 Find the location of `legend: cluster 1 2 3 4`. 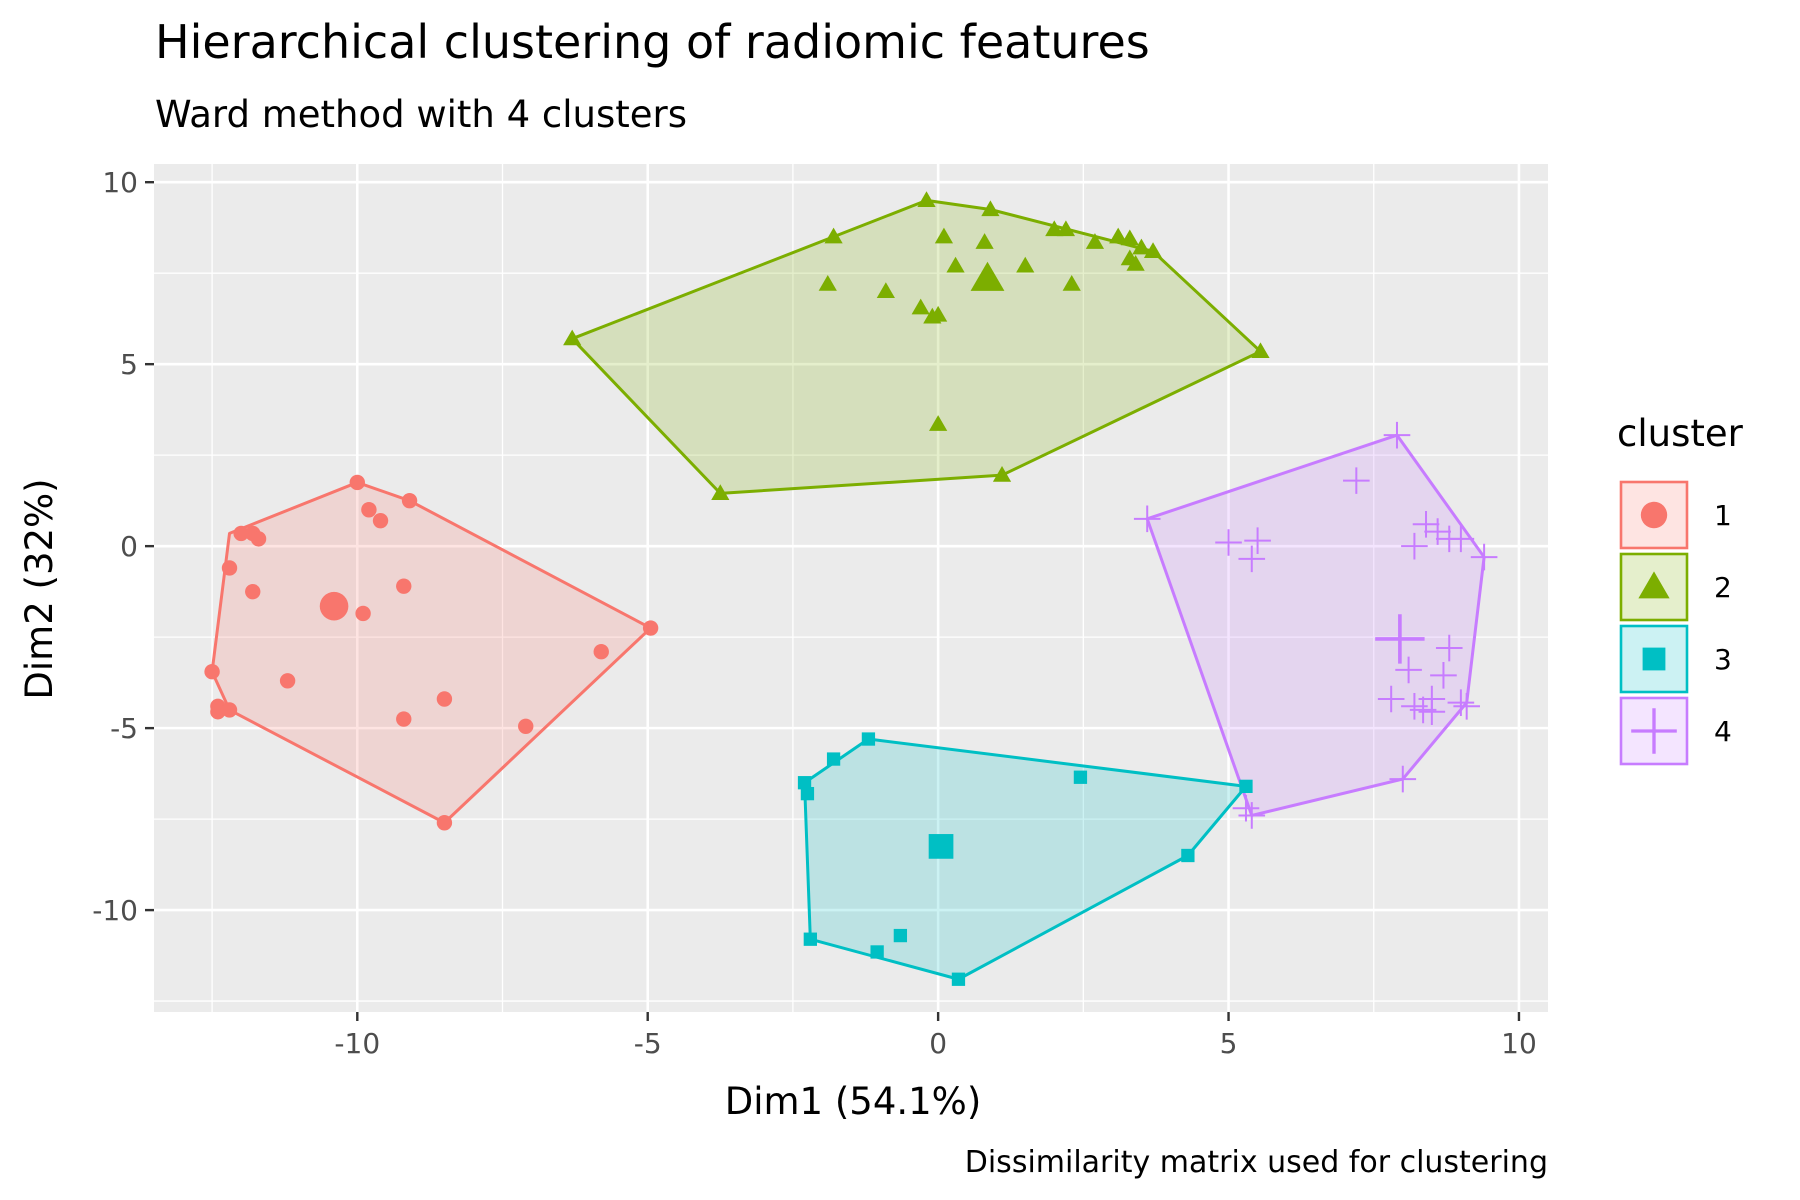

legend: cluster 1 2 3 4 is located at coordinates (1680, 589).